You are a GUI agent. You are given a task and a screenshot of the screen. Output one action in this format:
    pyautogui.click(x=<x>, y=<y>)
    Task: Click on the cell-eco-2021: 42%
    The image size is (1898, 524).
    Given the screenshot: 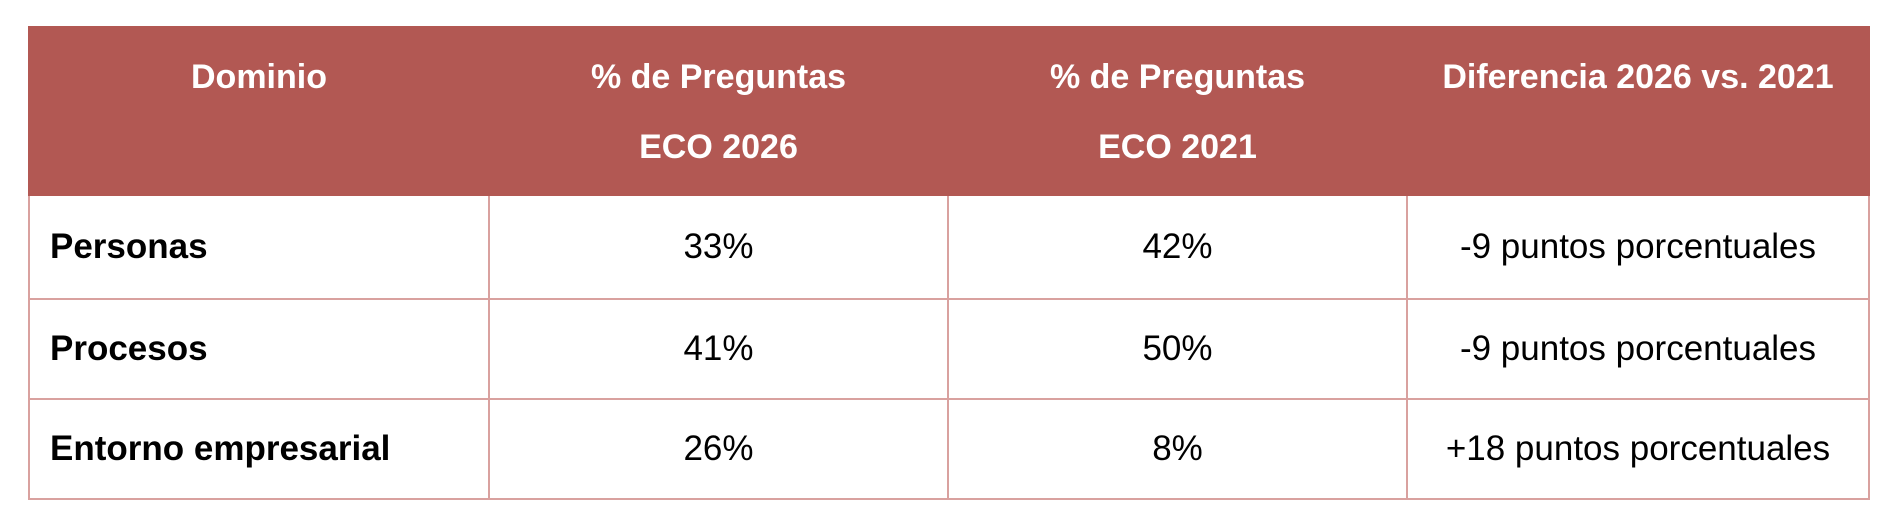 What is the action you would take?
    pyautogui.click(x=1177, y=247)
    